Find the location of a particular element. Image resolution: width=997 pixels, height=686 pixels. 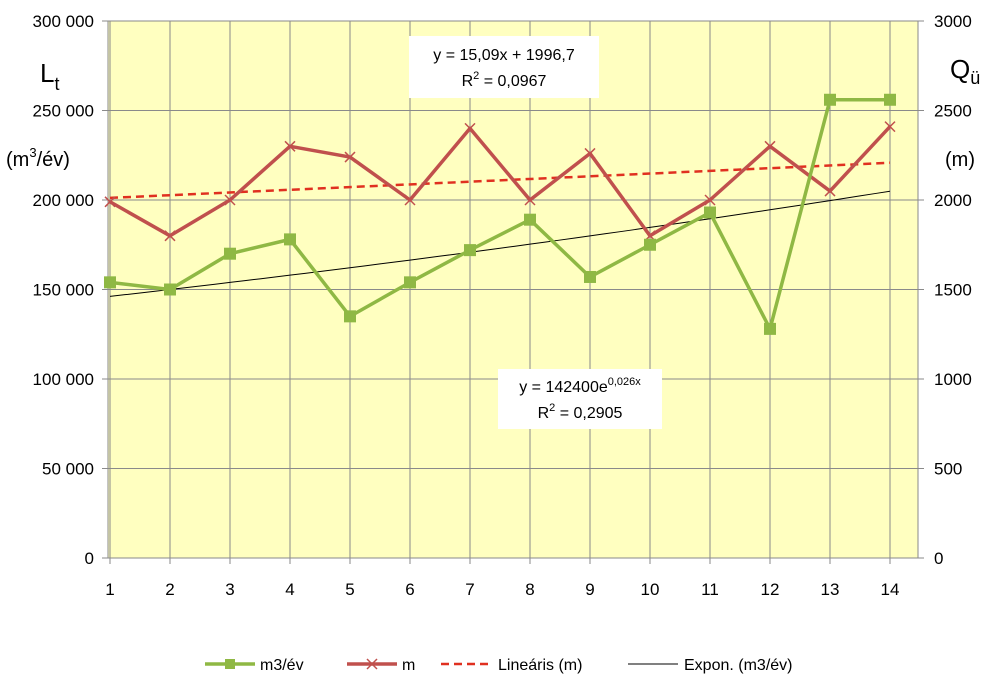

x-tick-label: 11 is located at coordinates (710, 589).